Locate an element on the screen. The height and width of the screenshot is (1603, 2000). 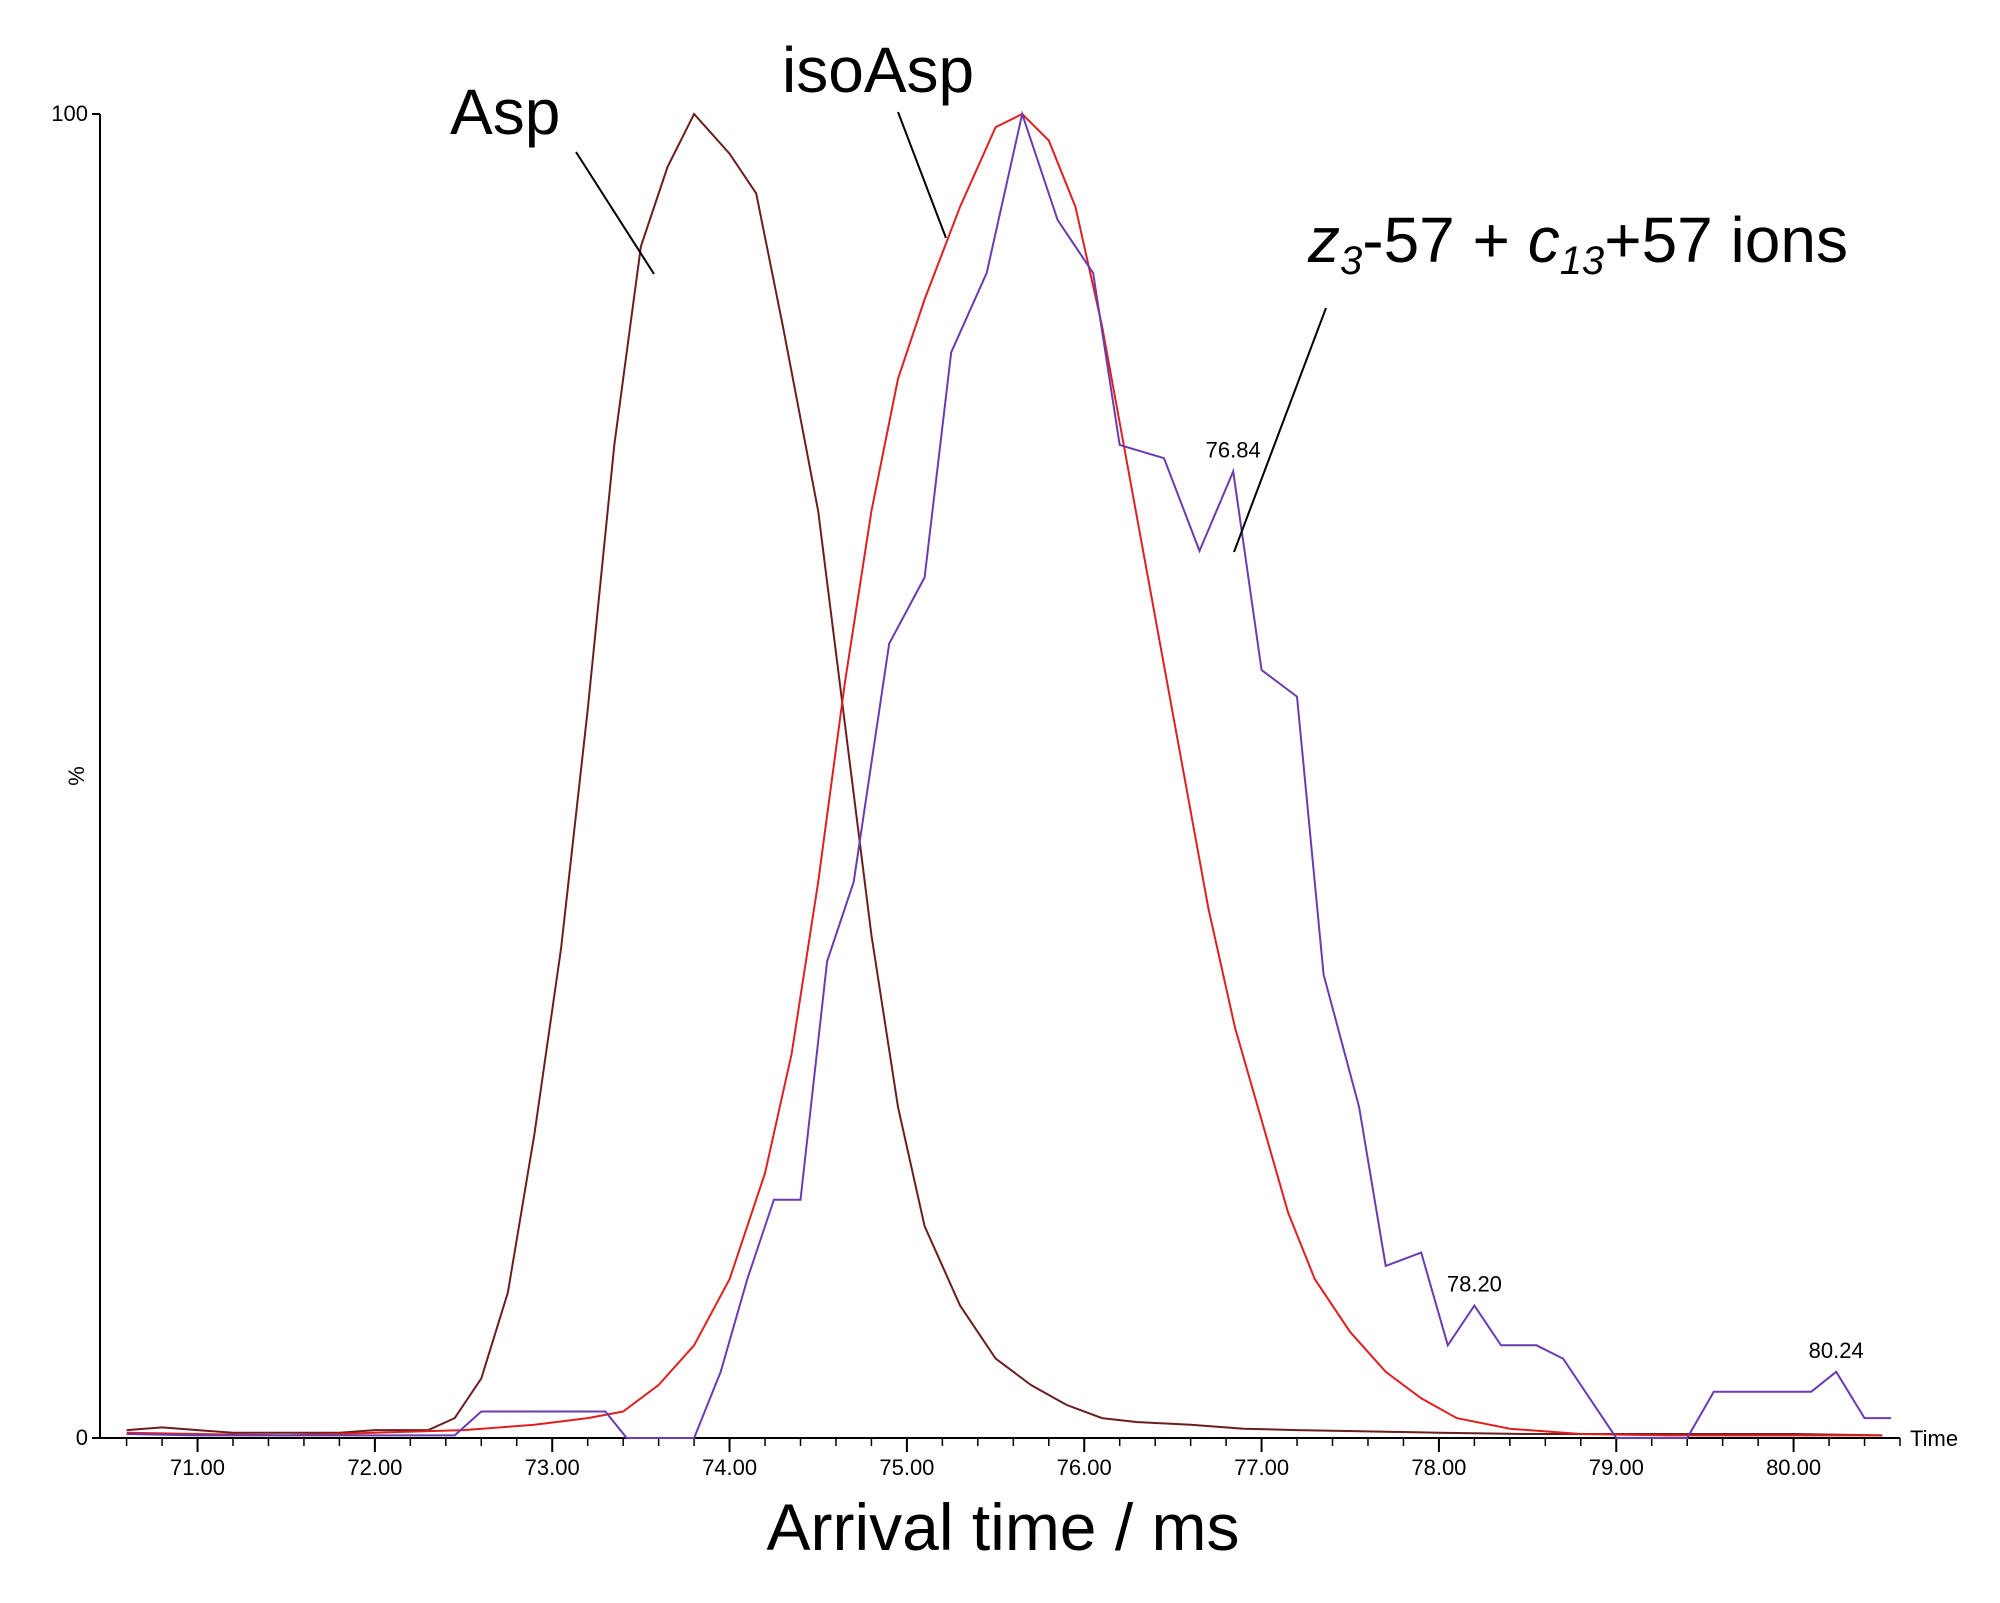
x-tick-label: 77.00 is located at coordinates (1261, 1467).